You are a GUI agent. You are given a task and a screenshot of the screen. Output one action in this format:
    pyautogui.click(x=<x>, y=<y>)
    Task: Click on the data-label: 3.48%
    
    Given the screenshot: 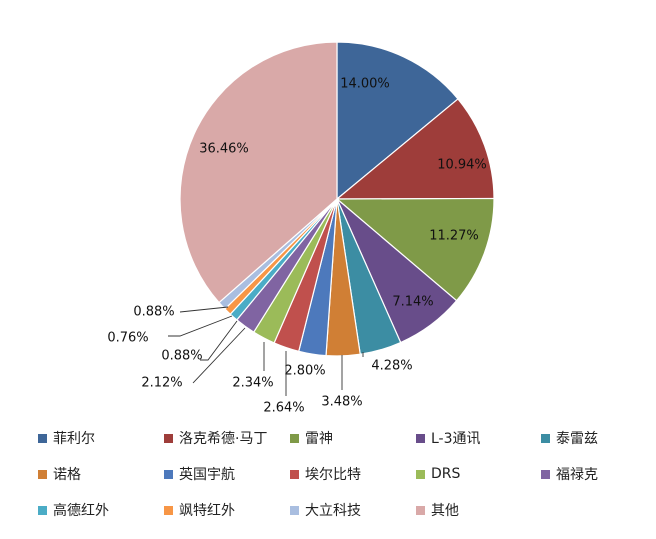 What is the action you would take?
    pyautogui.click(x=341, y=402)
    